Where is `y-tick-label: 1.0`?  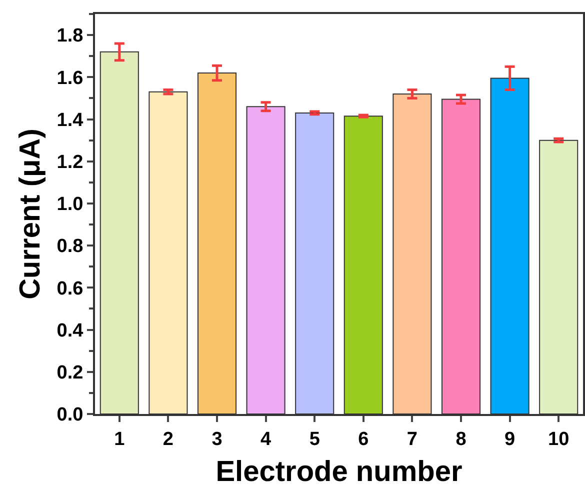
y-tick-label: 1.0 is located at coordinates (70, 205).